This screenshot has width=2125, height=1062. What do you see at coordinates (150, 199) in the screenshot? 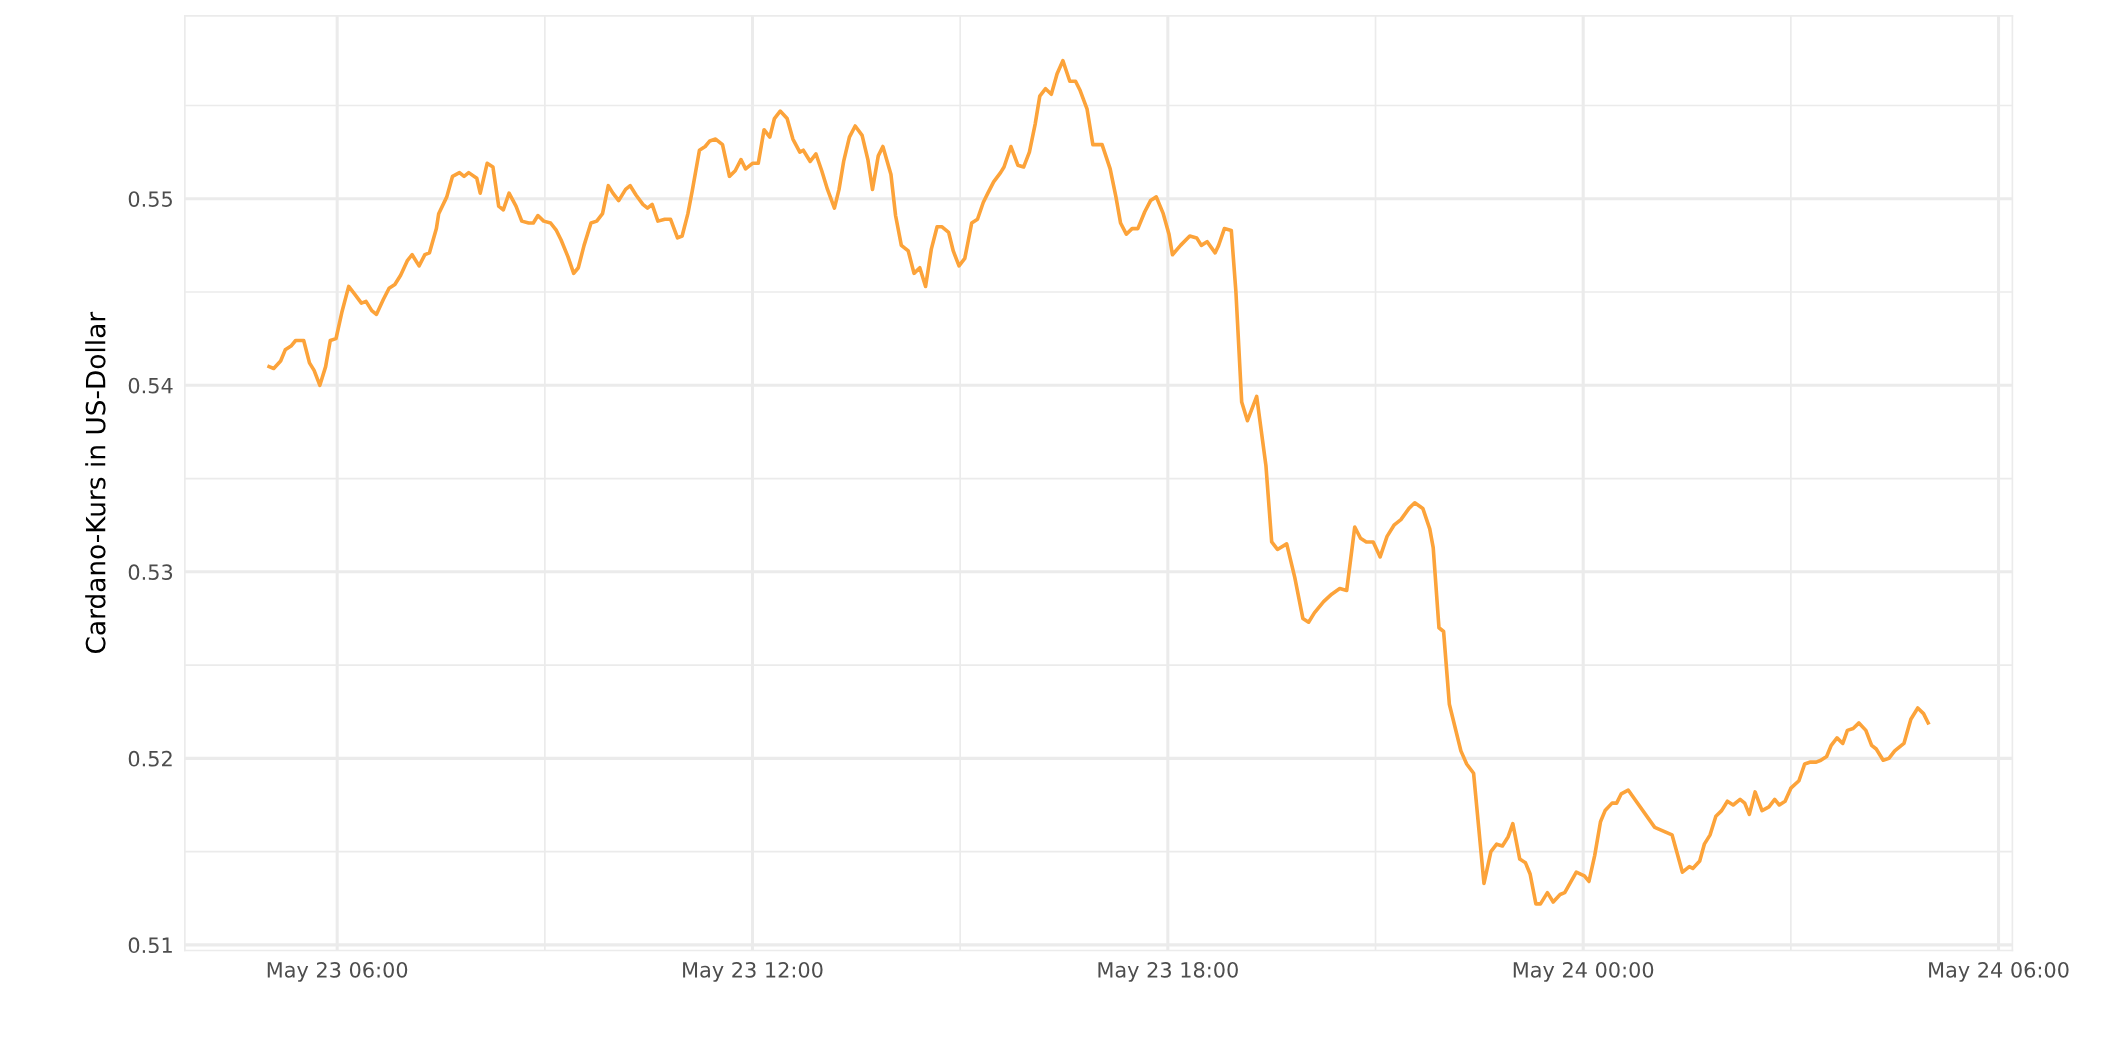
I see `y-tick-label: 0.55` at bounding box center [150, 199].